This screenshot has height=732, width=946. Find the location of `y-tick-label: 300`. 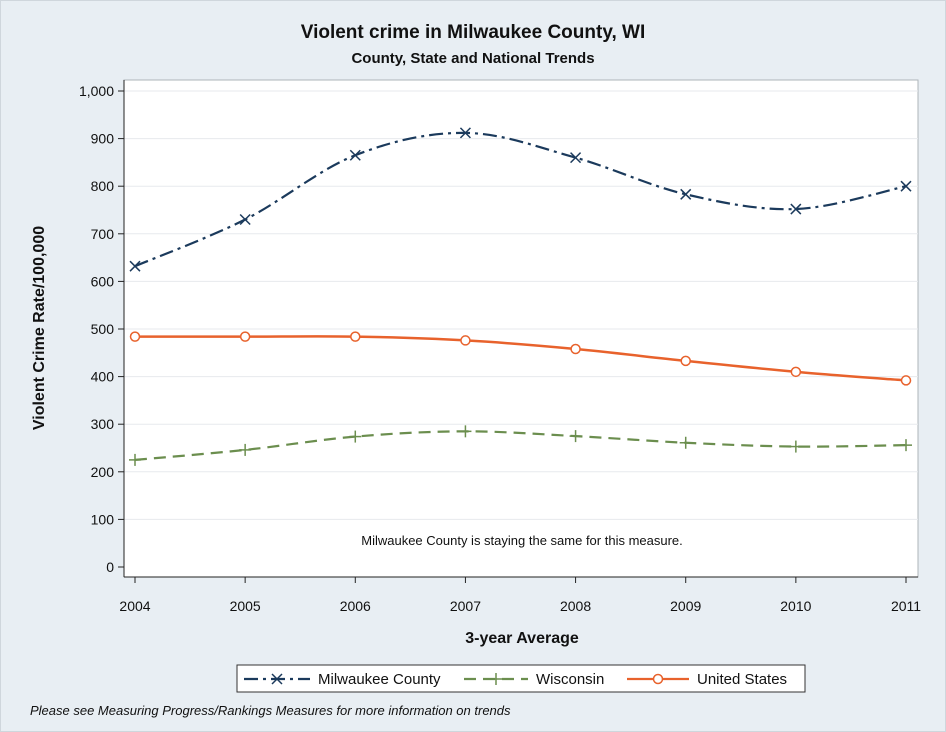

y-tick-label: 300 is located at coordinates (103, 424).